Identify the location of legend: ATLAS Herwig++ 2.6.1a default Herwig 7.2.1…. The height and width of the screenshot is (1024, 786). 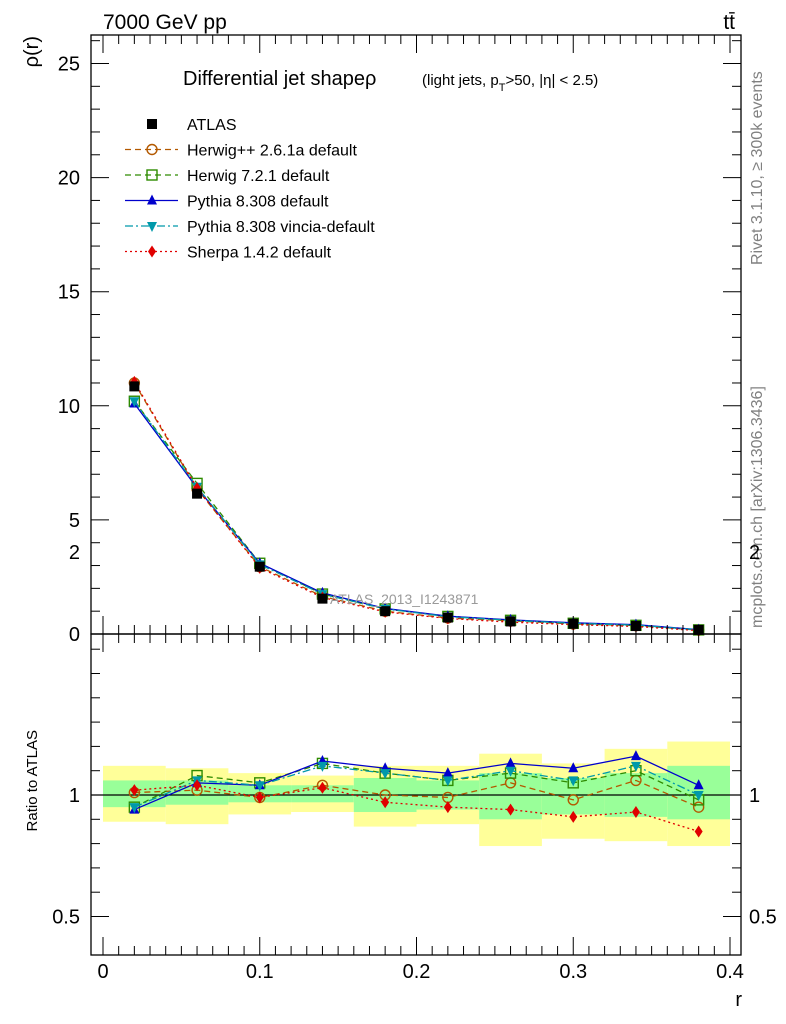
(250, 189).